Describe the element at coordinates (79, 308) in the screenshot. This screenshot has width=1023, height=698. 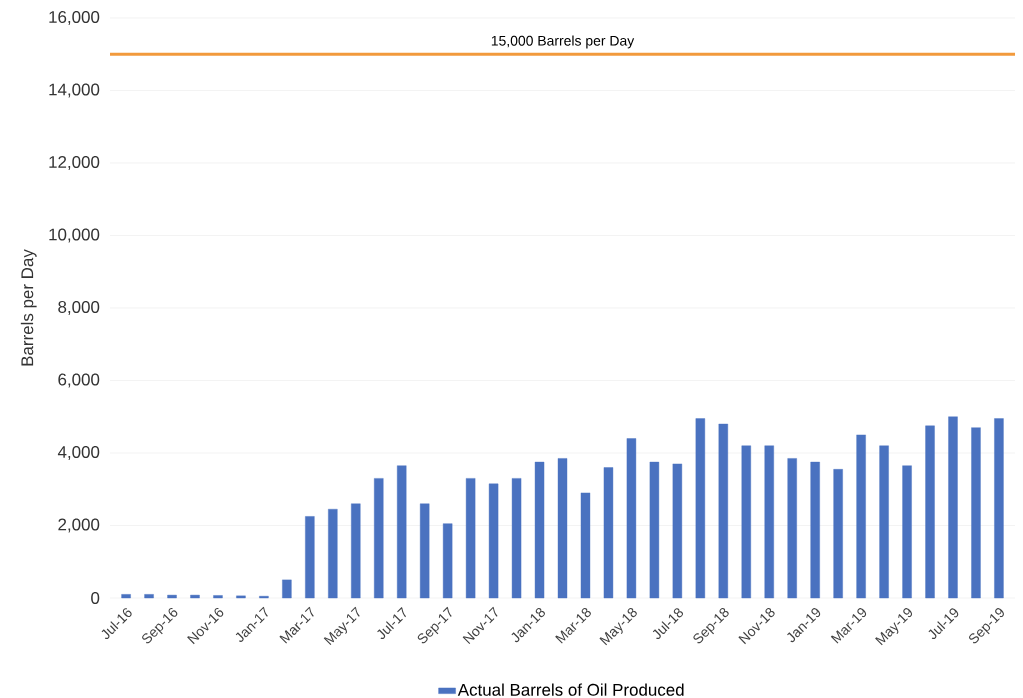
I see `y-tick-label: 8,000` at that location.